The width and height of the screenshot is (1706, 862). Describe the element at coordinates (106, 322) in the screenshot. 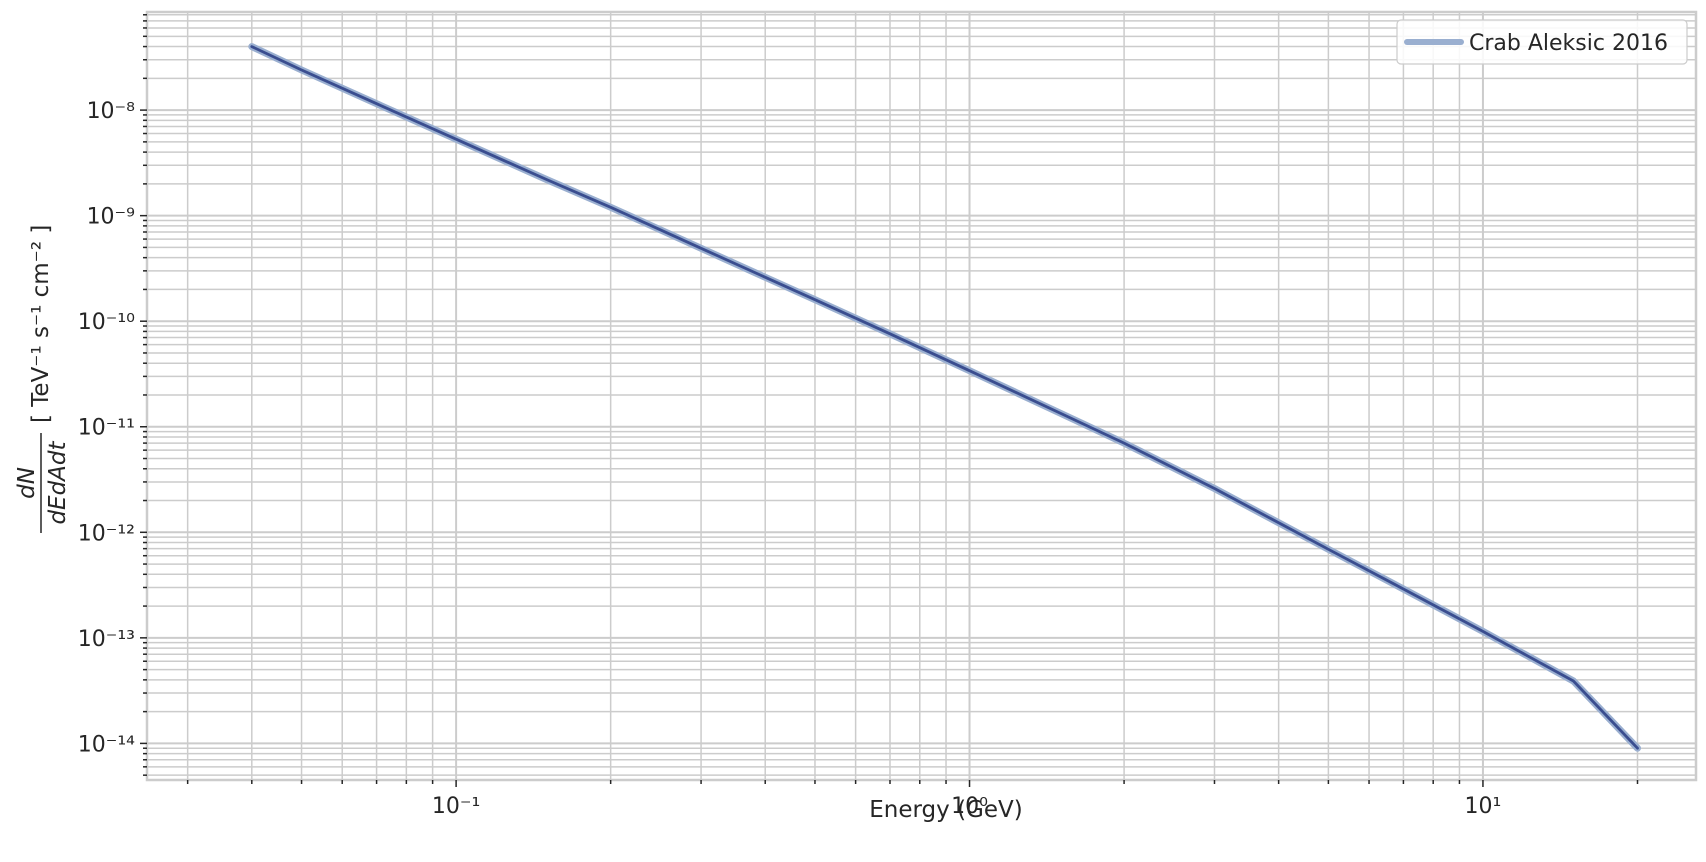

I see `y-tick-label: 10⁻¹⁰` at that location.